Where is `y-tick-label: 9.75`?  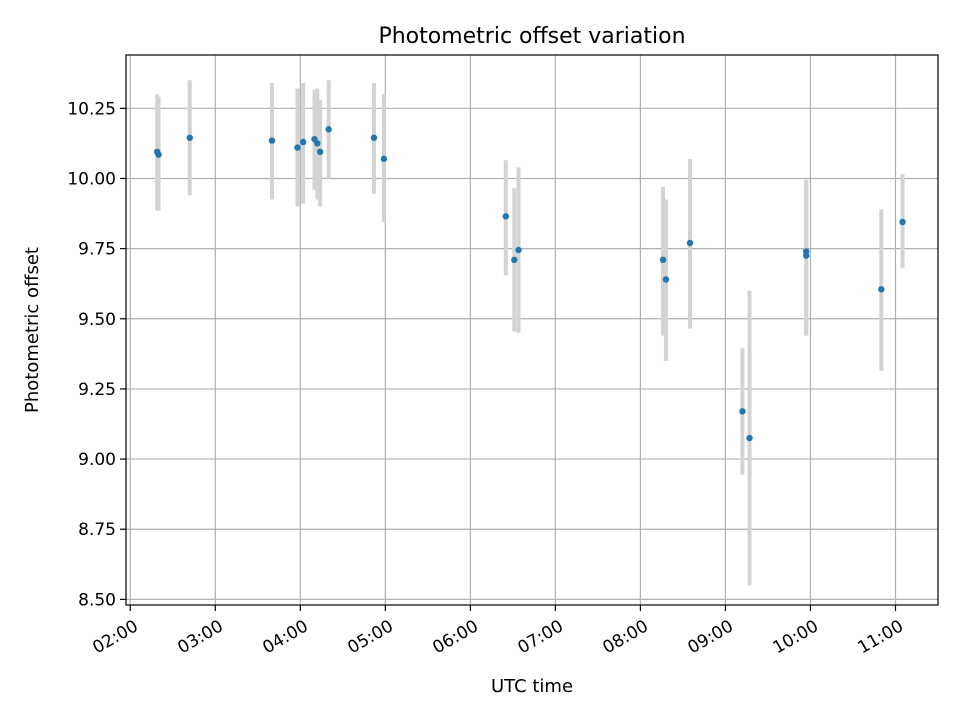 y-tick-label: 9.75 is located at coordinates (97, 250).